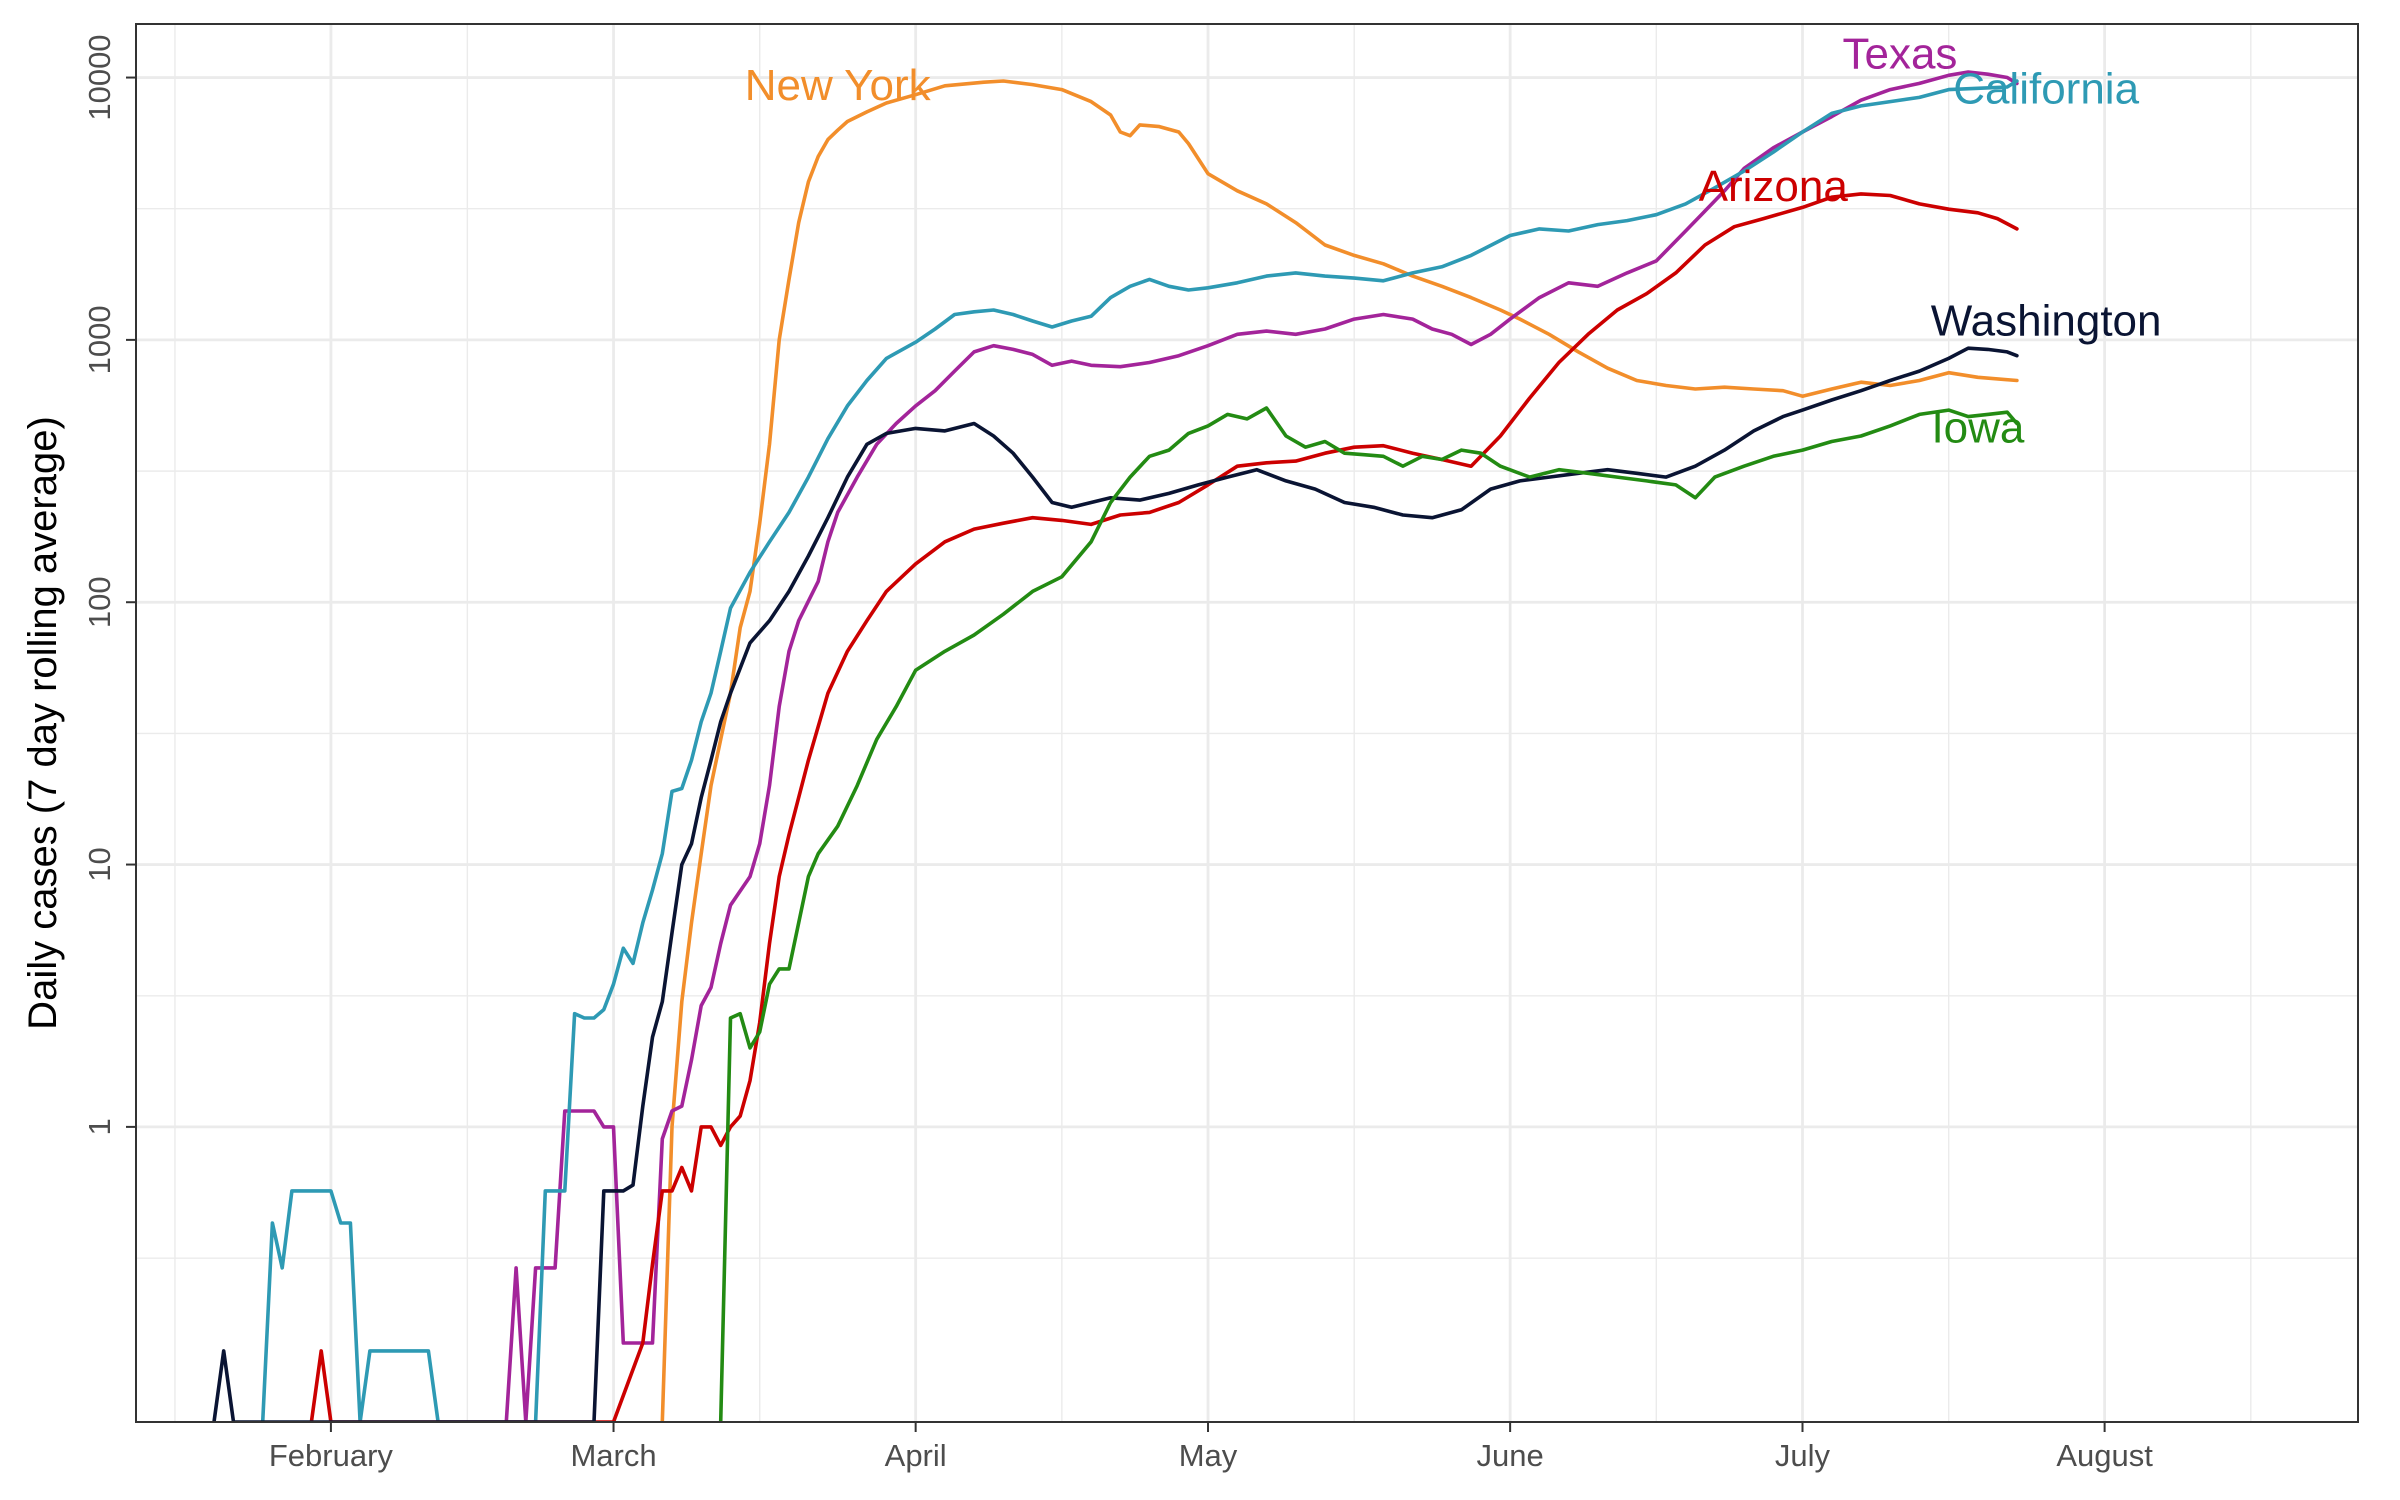 This screenshot has height=1500, width=2400. I want to click on series-label-iowa: Iowa, so click(1977, 427).